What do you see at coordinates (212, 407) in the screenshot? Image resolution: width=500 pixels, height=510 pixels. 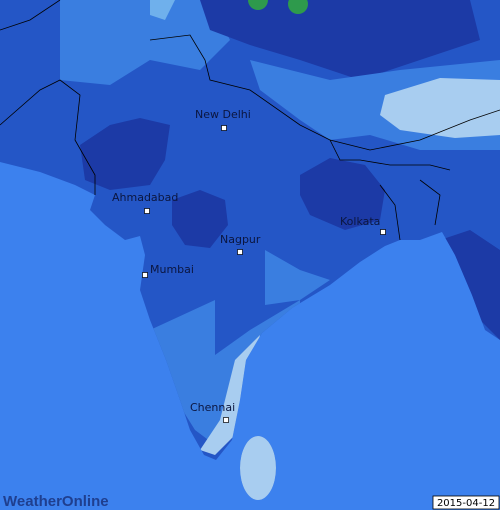 I see `city-label: Chennai` at bounding box center [212, 407].